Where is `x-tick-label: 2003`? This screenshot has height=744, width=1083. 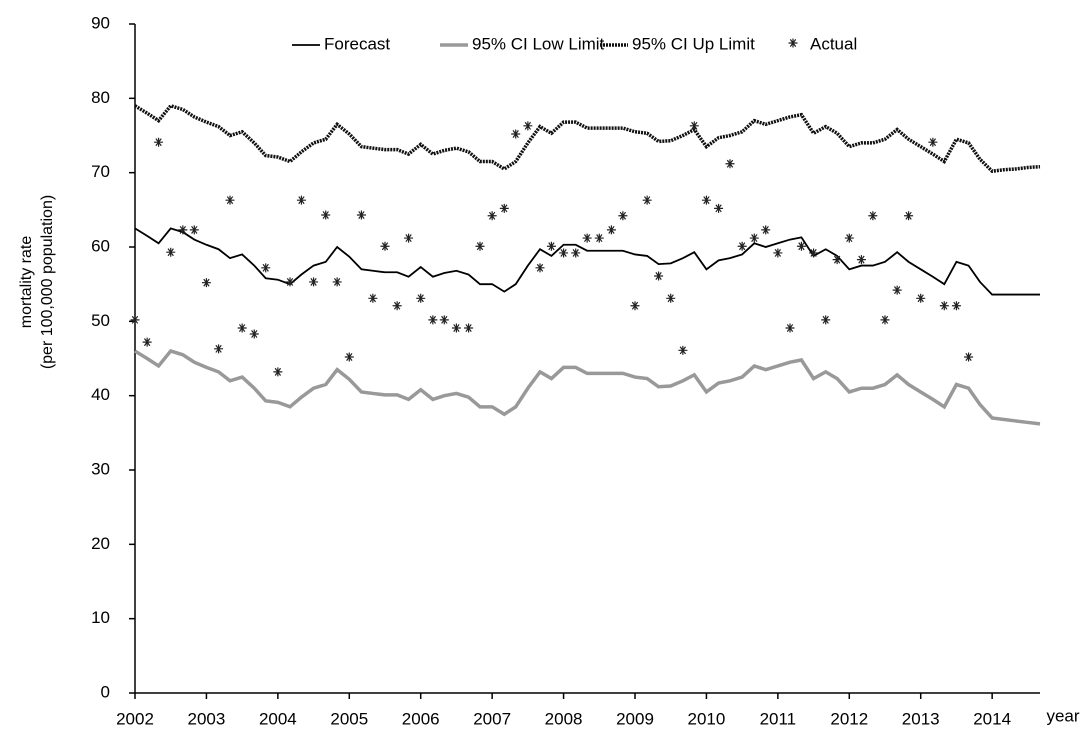 x-tick-label: 2003 is located at coordinates (207, 718).